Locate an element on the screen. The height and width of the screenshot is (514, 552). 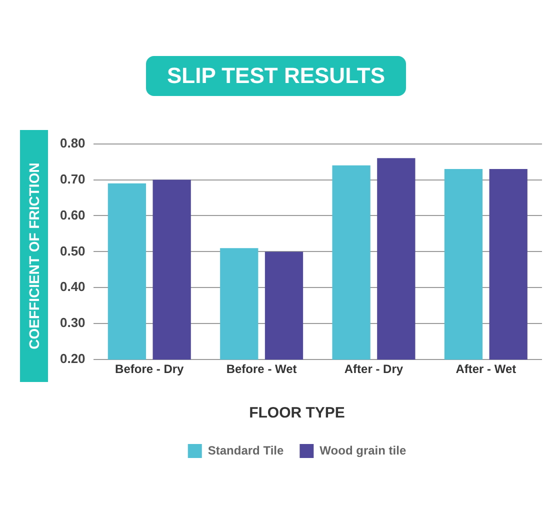
chart-title: SLIP TEST RESULTS is located at coordinates (276, 76).